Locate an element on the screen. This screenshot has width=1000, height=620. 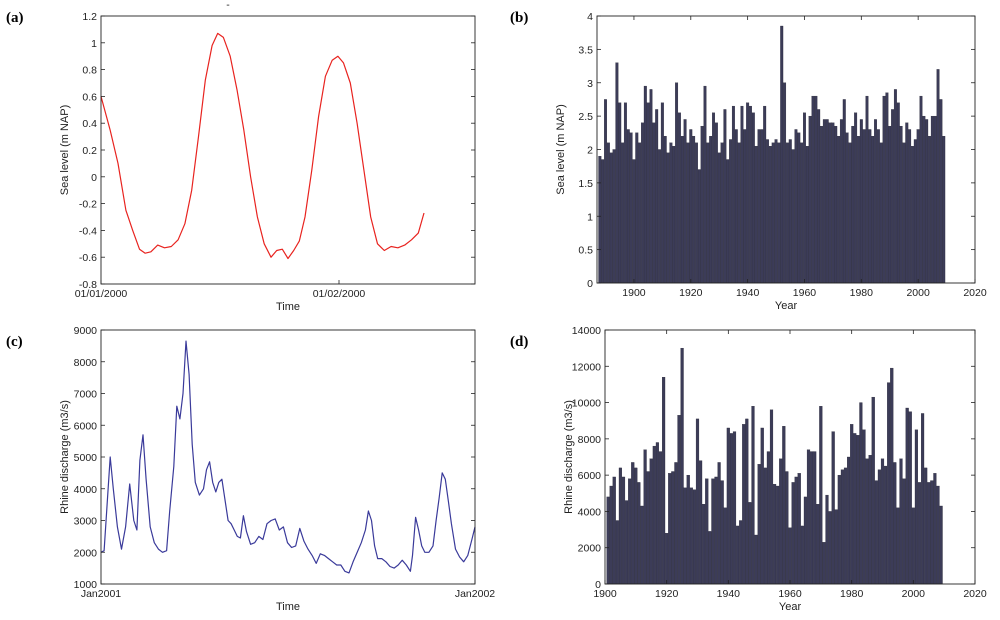
series-line is located at coordinates (288, 457).